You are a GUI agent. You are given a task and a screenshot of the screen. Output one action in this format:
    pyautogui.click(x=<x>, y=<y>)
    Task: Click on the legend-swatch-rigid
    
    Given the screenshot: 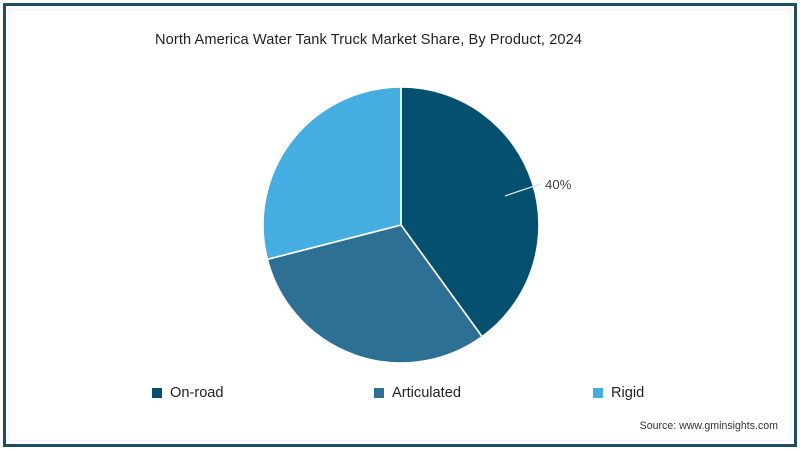 What is the action you would take?
    pyautogui.click(x=598, y=393)
    